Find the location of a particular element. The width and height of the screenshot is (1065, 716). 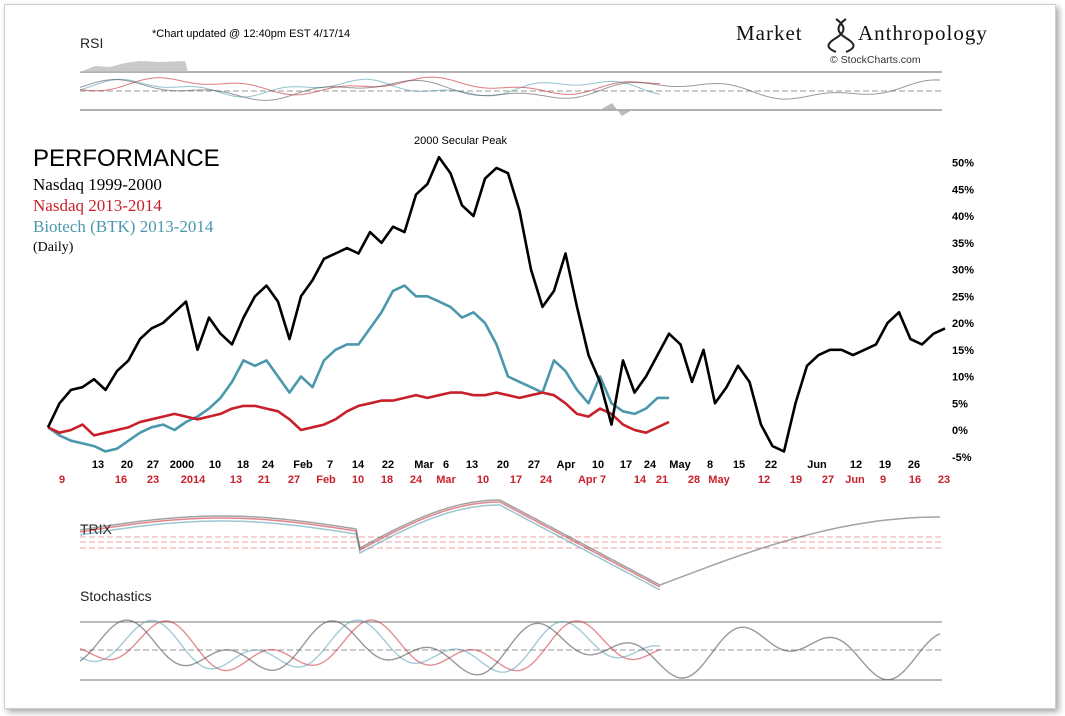

brand-anthropology: Anthropology is located at coordinates (923, 33).